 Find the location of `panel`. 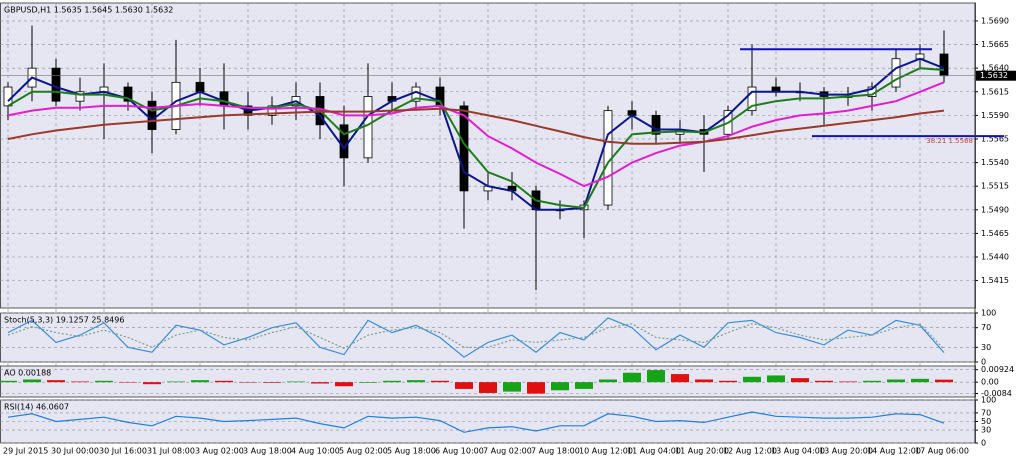

panel is located at coordinates (488, 337).